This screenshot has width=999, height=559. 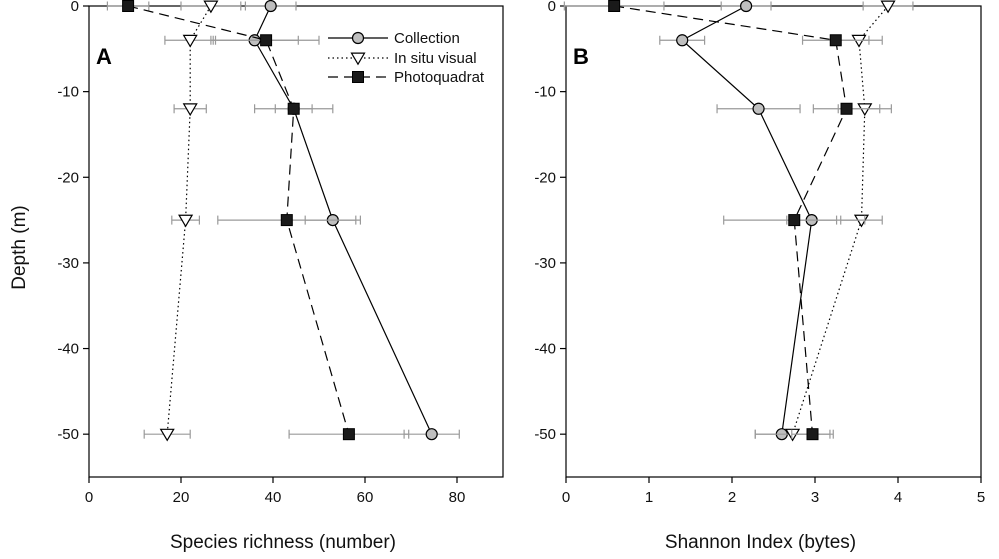 What do you see at coordinates (981, 497) in the screenshot?
I see `panel-b-x-tick-label: 5` at bounding box center [981, 497].